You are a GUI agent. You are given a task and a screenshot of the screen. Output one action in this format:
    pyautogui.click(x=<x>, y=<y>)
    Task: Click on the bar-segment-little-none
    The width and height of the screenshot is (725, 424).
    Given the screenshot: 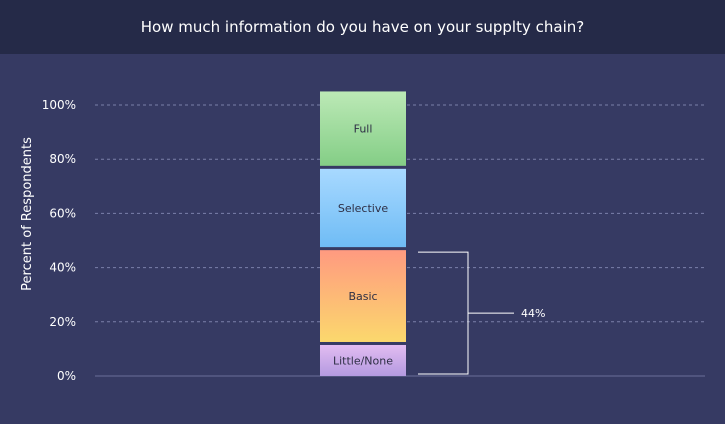 What is the action you would take?
    pyautogui.click(x=363, y=360)
    